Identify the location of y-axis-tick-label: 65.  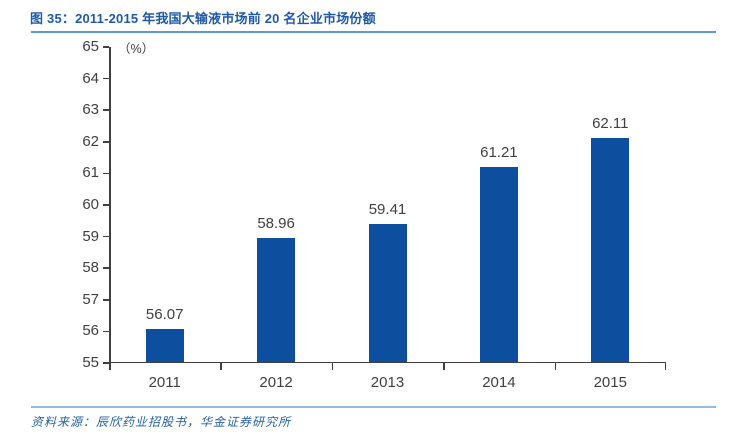
(90, 46).